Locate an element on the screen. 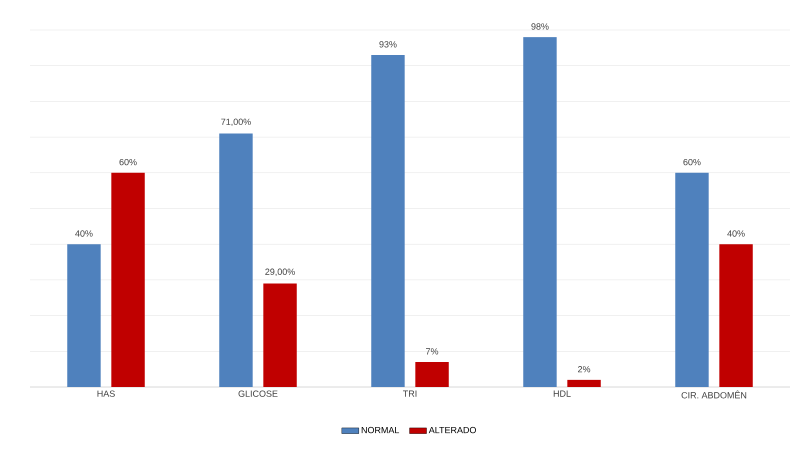 The height and width of the screenshot is (453, 799). data-label: 29,00% is located at coordinates (280, 272).